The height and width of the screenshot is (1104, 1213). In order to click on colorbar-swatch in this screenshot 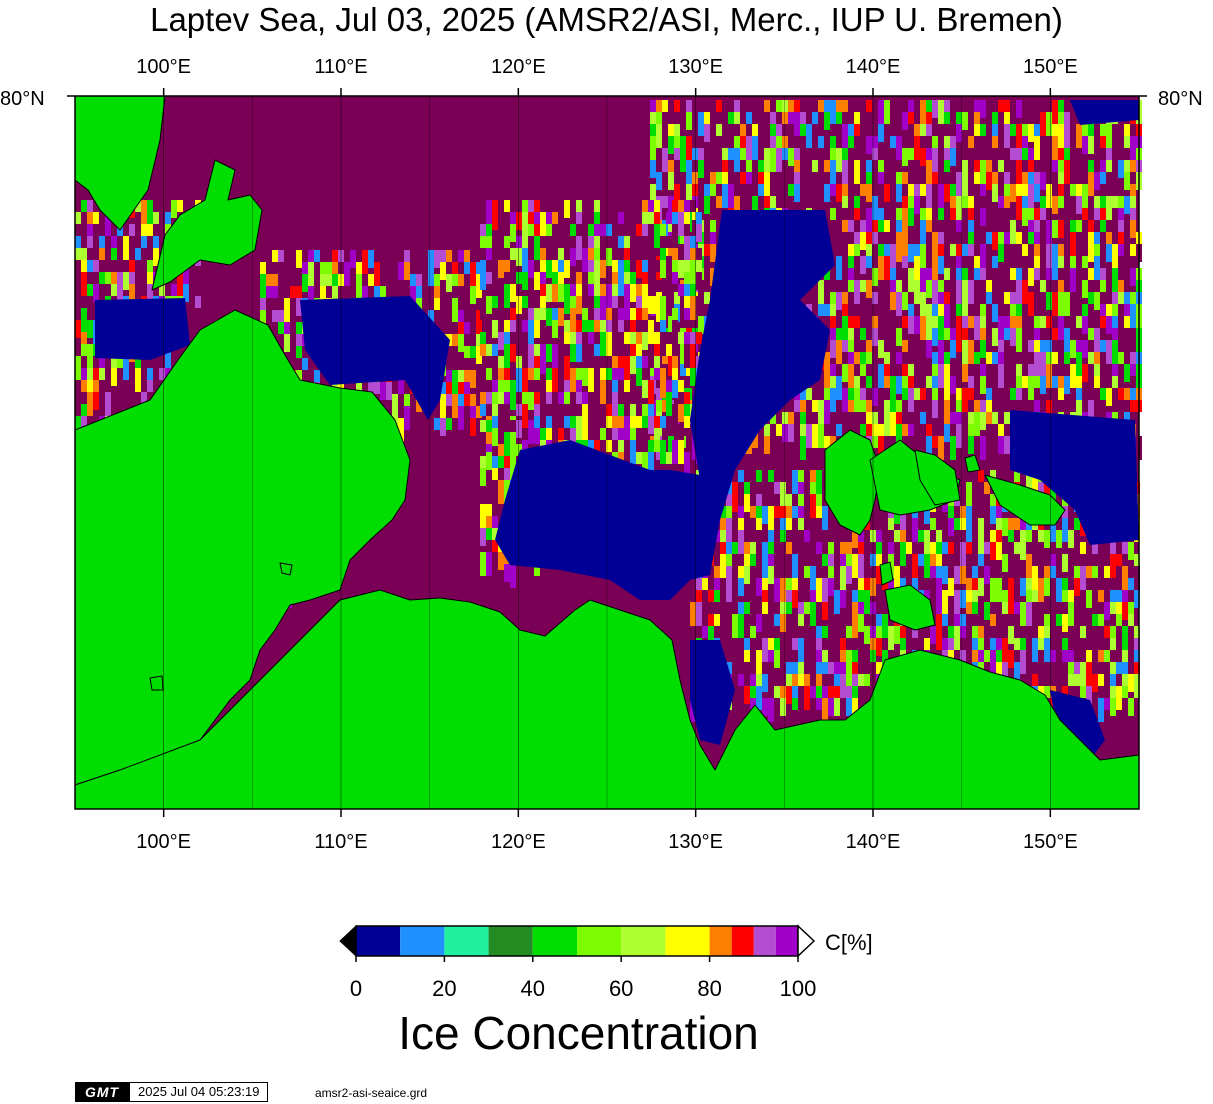, I will do `click(510, 941)`.